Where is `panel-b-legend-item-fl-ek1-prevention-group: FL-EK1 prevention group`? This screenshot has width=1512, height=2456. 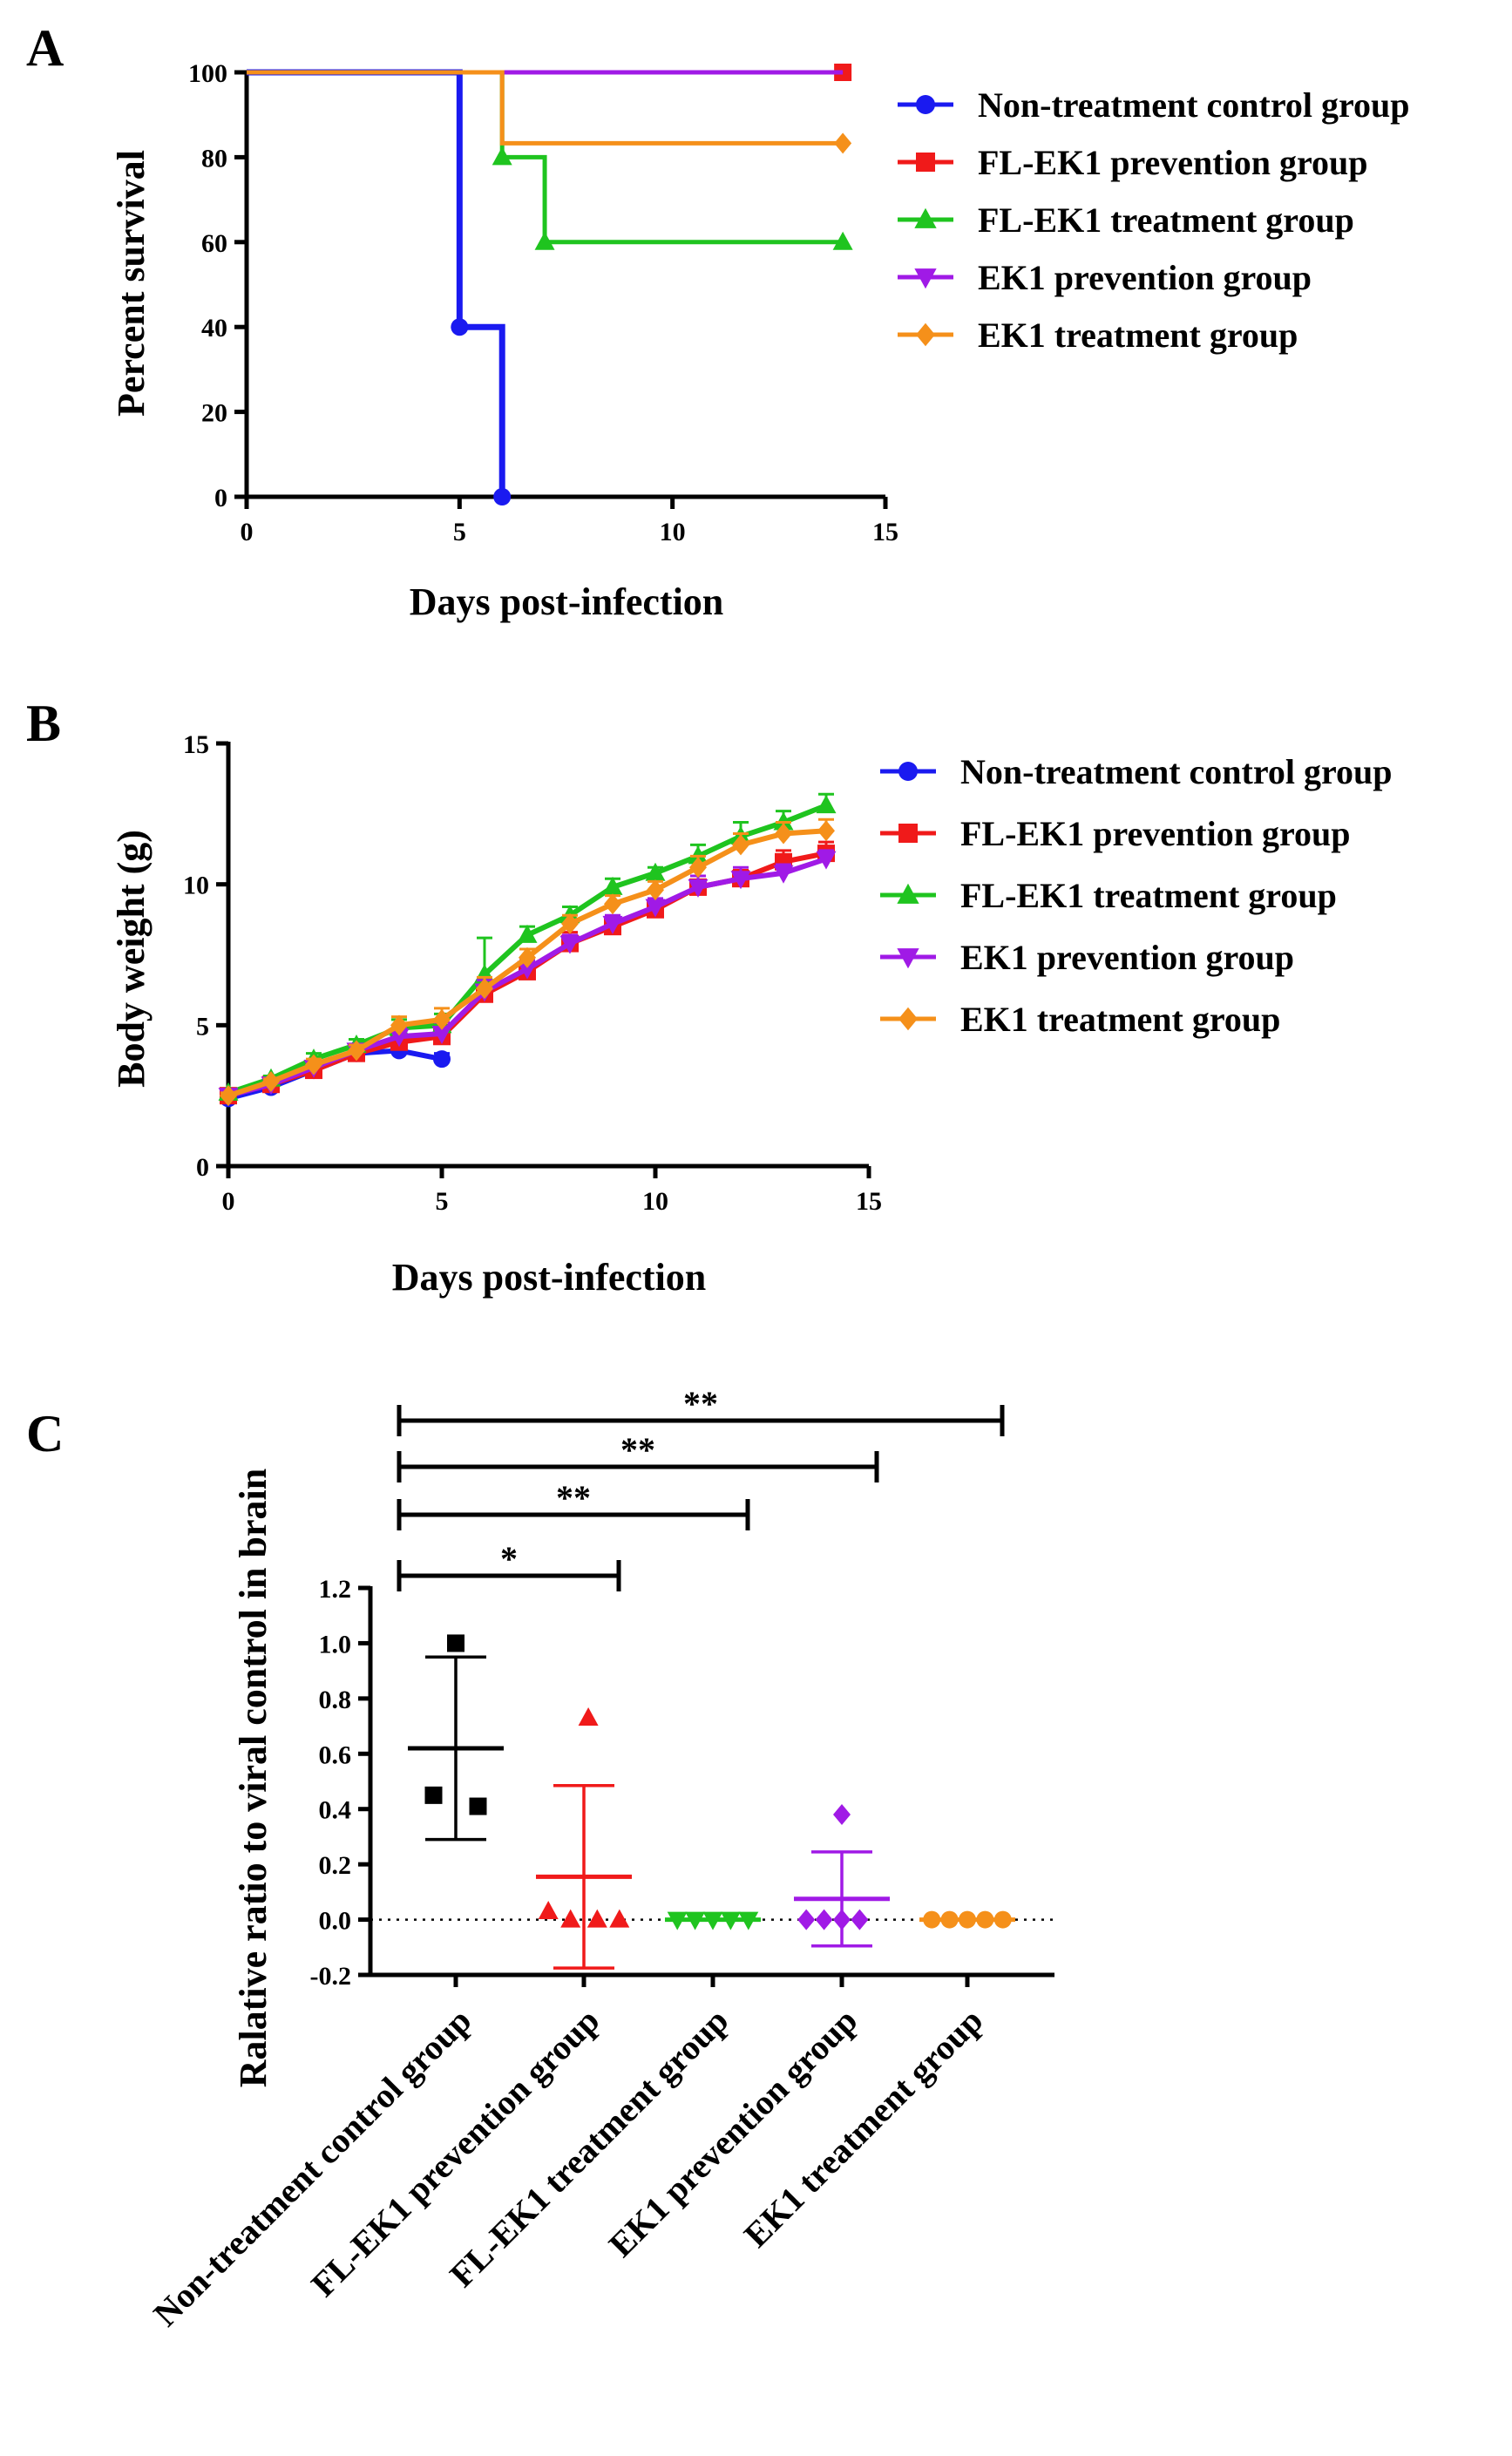 panel-b-legend-item-fl-ek1-prevention-group: FL-EK1 prevention group is located at coordinates (1115, 833).